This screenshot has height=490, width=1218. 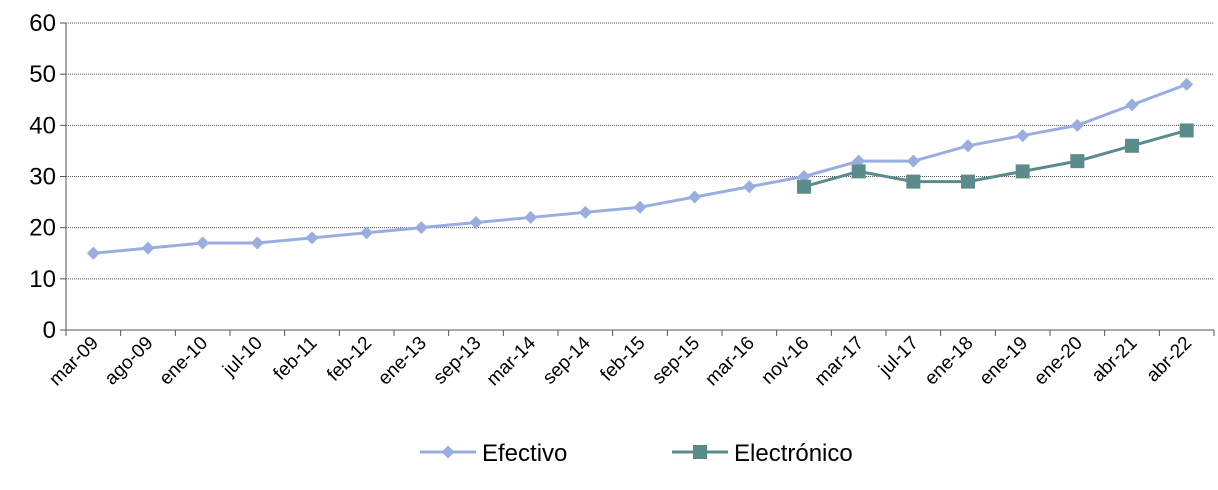 I want to click on y-tick-label: 0, so click(x=49, y=330).